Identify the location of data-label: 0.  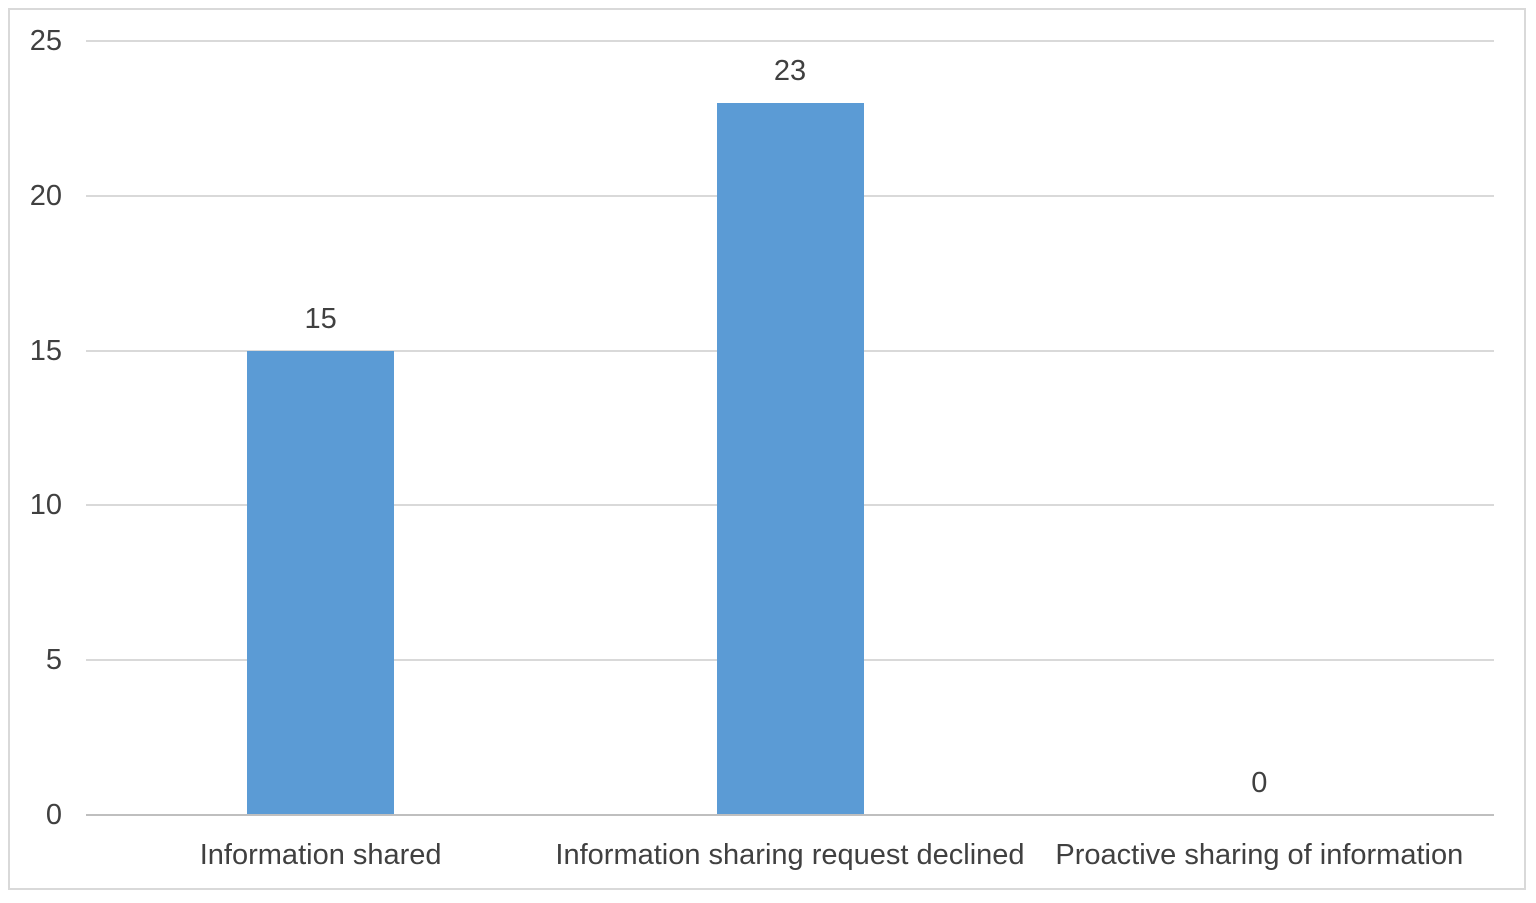
(1259, 783).